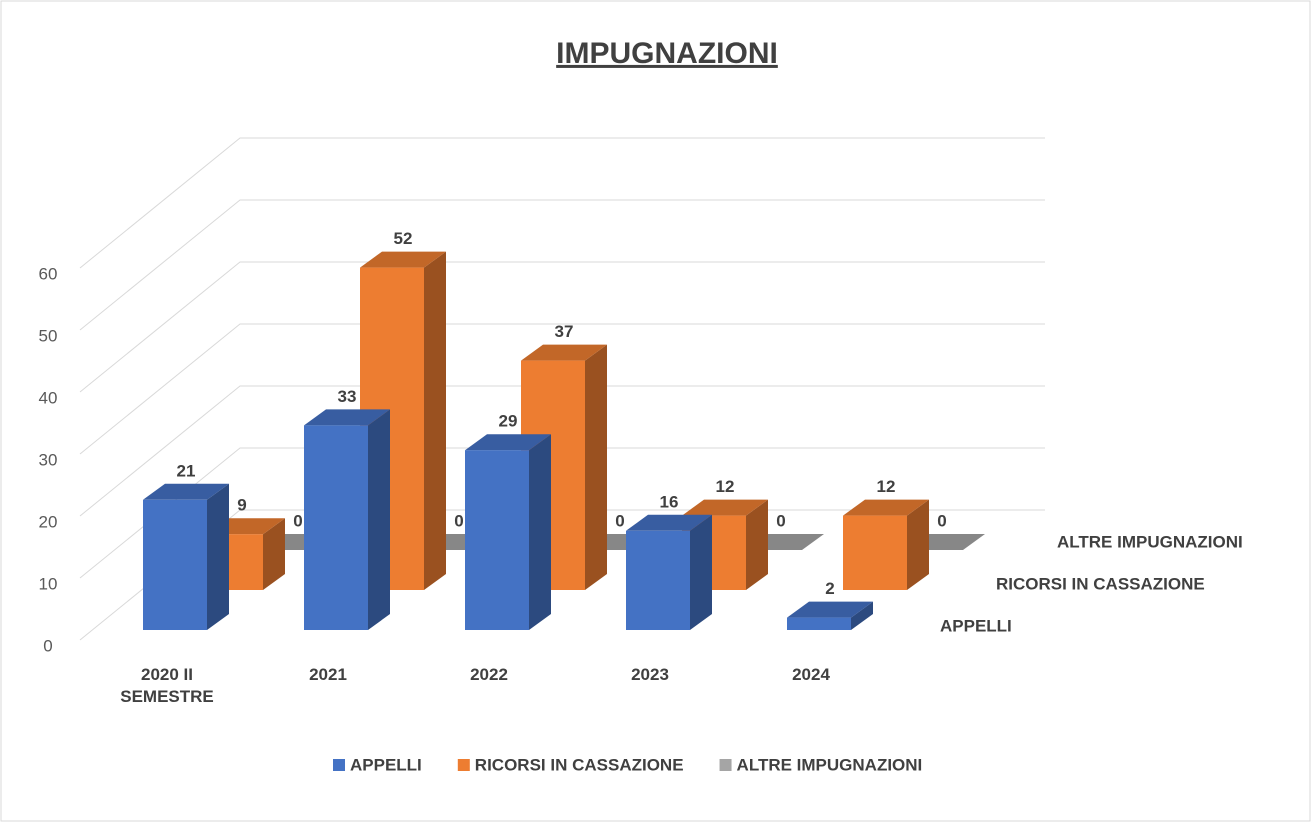  What do you see at coordinates (48, 521) in the screenshot?
I see `y-tick-label: 20` at bounding box center [48, 521].